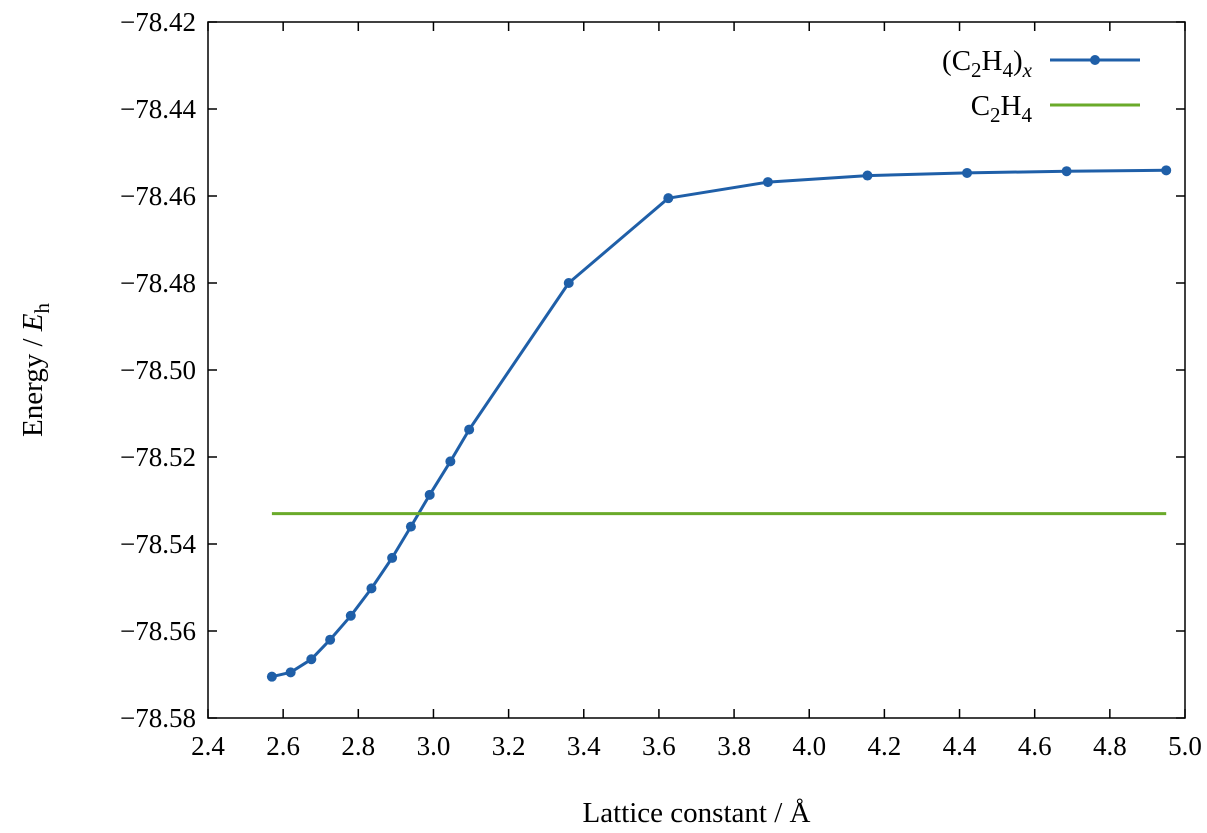  Describe the element at coordinates (158, 631) in the screenshot. I see `y-tick-label: −78.56` at that location.